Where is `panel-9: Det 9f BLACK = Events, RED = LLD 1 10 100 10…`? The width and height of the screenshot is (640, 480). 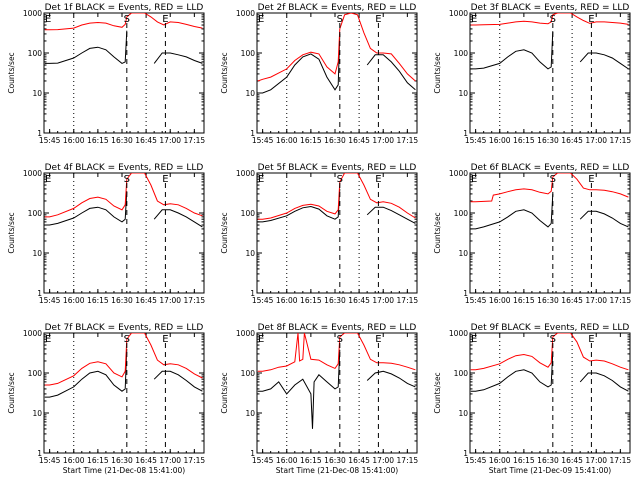
panel-9: Det 9f BLACK = Events, RED = LLD 1 10 100 10… is located at coordinates (532, 399).